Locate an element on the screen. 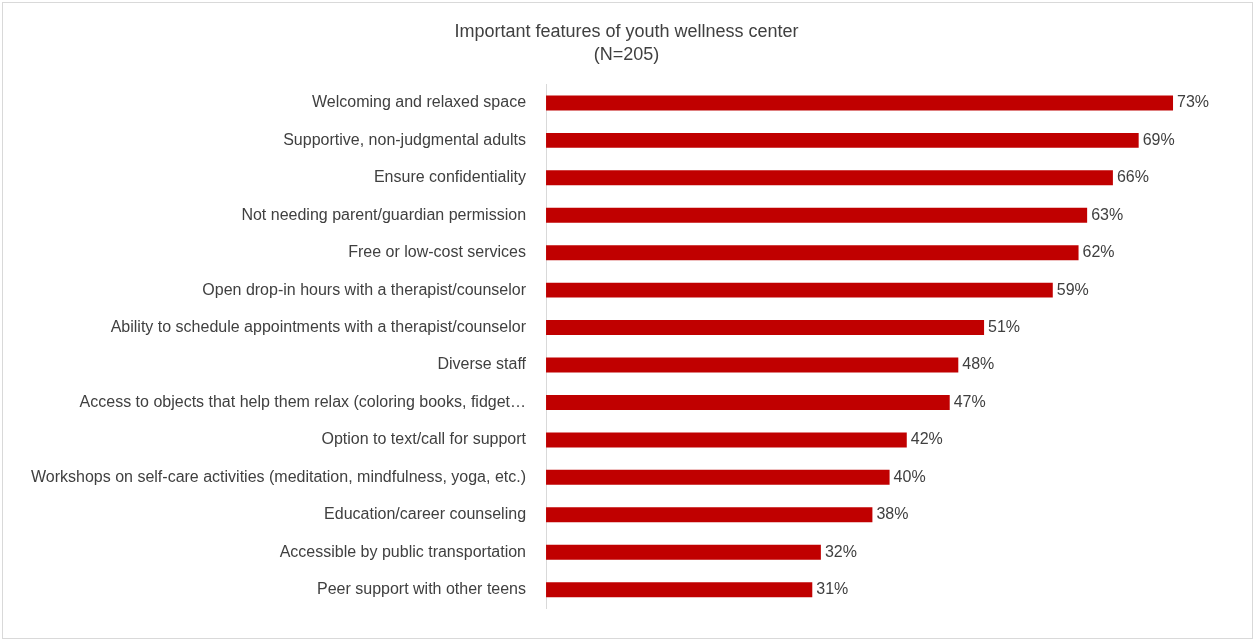 Image resolution: width=1255 pixels, height=641 pixels. y-tick-label: Ability to schedule appointments with a therapist/counselor is located at coordinates (318, 326).